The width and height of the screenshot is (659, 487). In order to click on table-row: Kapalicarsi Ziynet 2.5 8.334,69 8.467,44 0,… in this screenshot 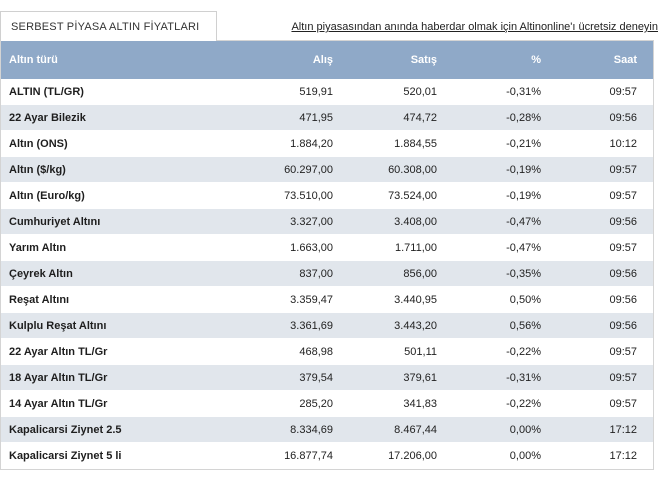, I will do `click(327, 430)`.